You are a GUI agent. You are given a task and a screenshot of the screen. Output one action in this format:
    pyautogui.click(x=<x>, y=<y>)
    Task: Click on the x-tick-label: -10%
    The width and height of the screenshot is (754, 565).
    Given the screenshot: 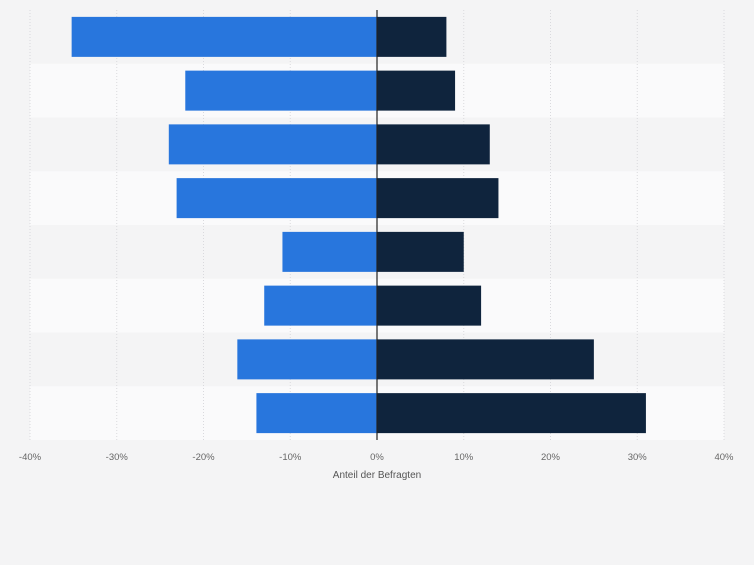 What is the action you would take?
    pyautogui.click(x=290, y=457)
    